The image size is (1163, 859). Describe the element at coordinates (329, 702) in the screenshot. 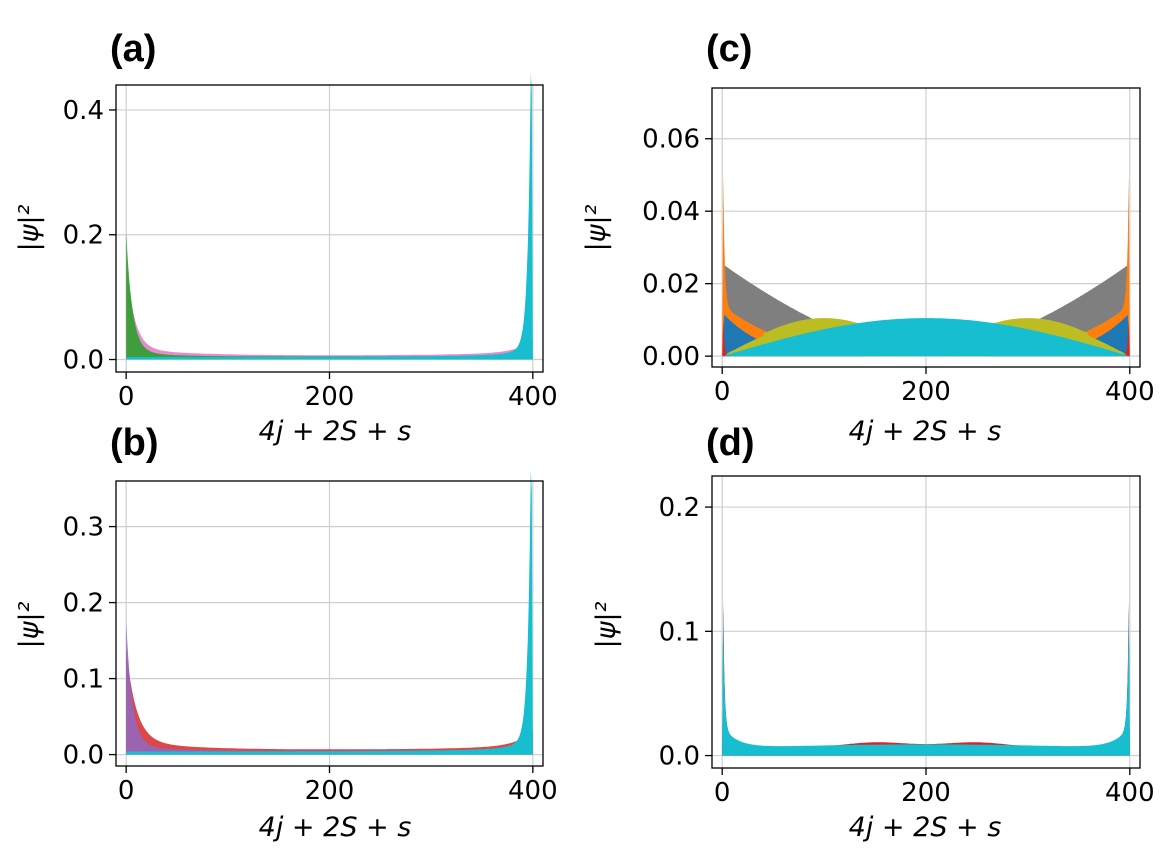

I see `series-bulk-area` at that location.